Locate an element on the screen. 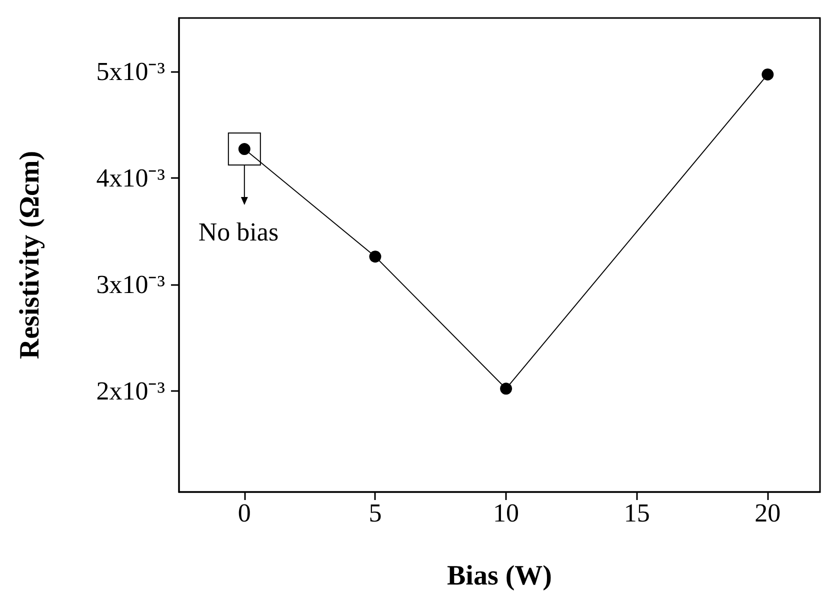  x-tick-label: 15 is located at coordinates (637, 513).